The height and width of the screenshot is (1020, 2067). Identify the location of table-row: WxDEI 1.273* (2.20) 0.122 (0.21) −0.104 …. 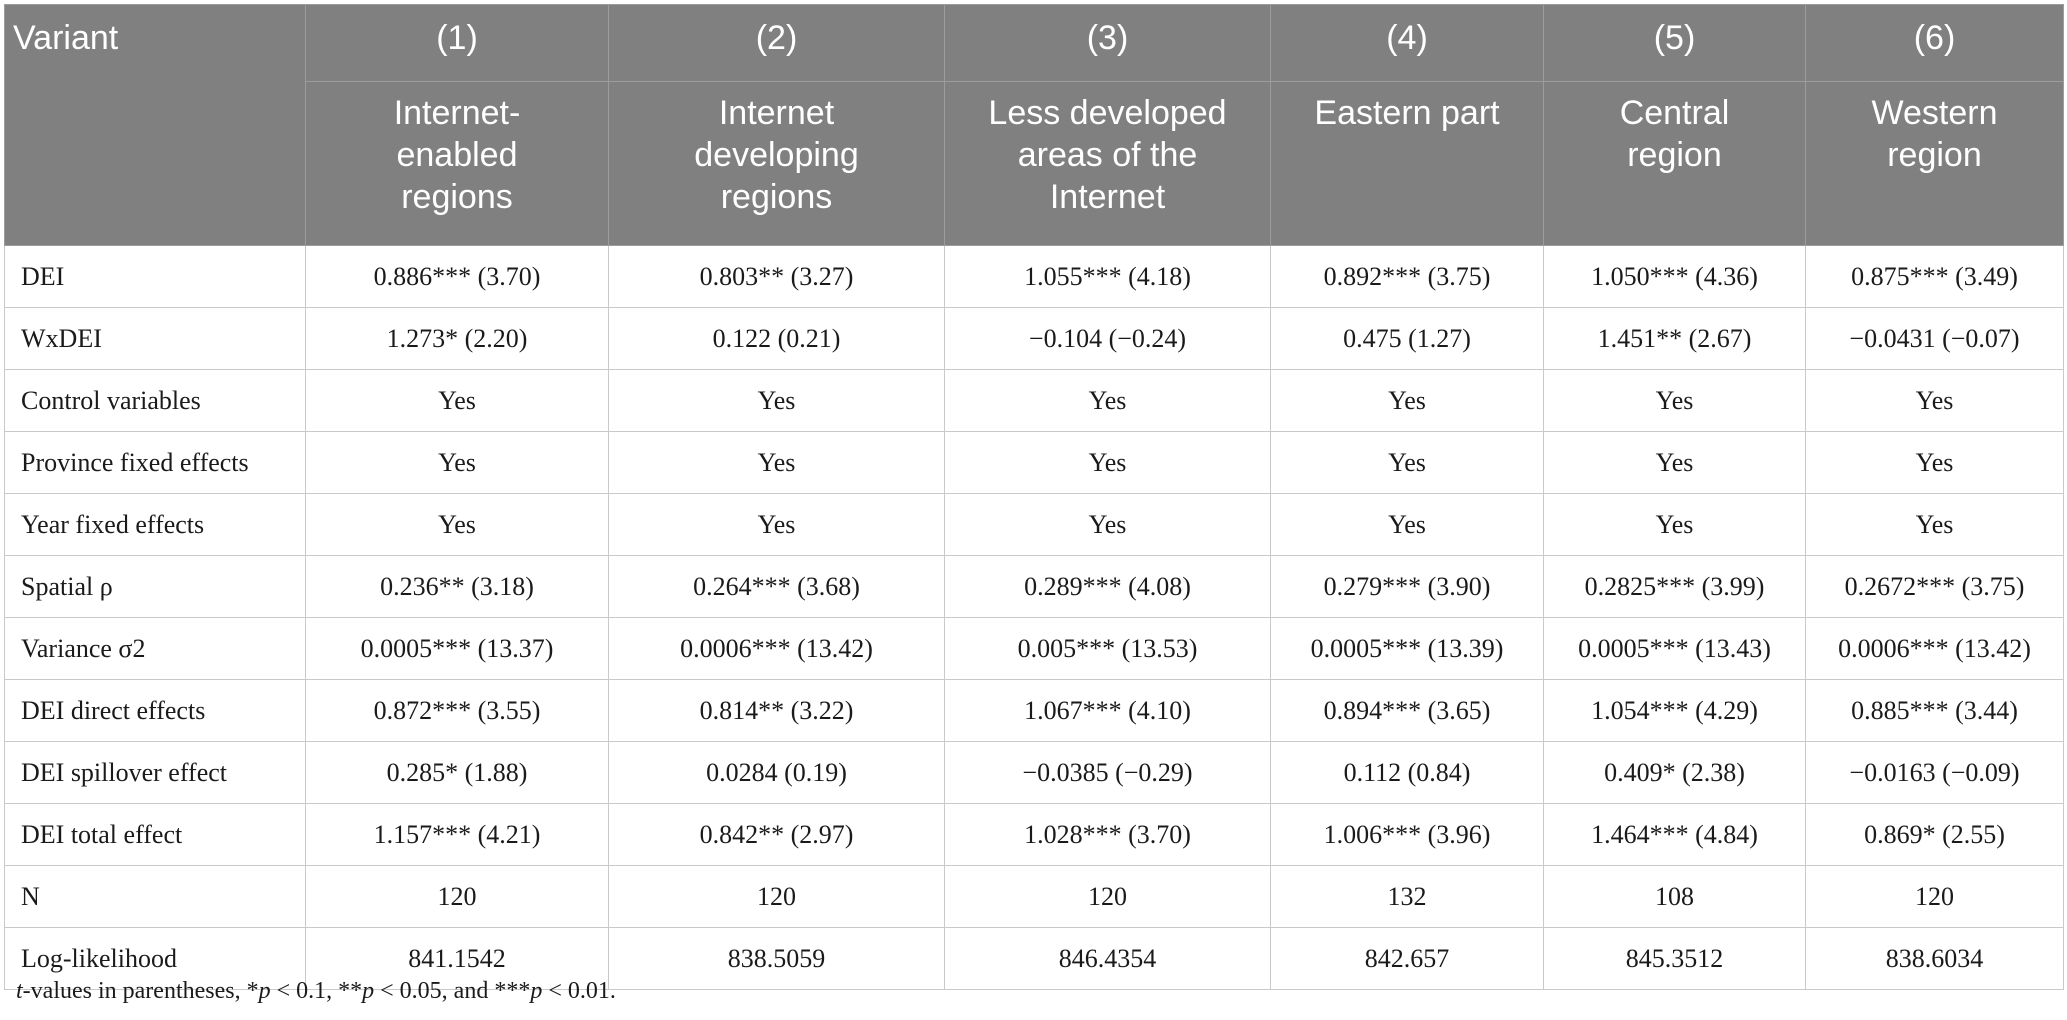
(1034, 338).